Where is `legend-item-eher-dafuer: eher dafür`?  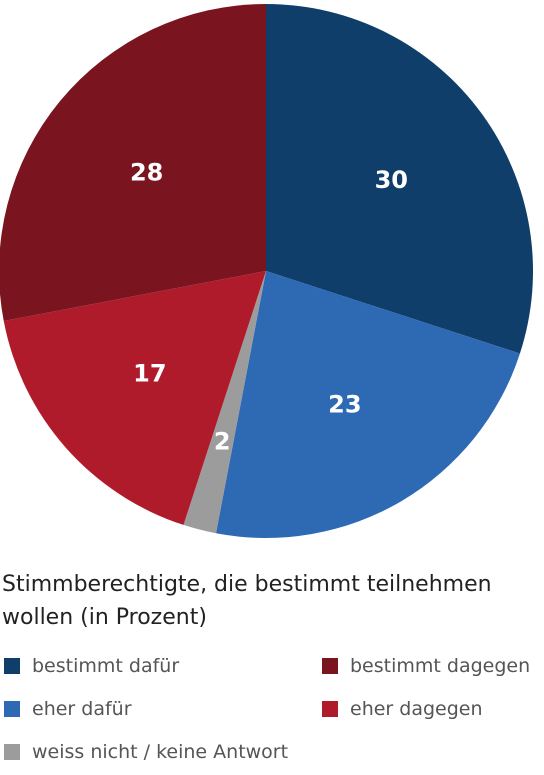
legend-item-eher-dafuer: eher dafür is located at coordinates (68, 709).